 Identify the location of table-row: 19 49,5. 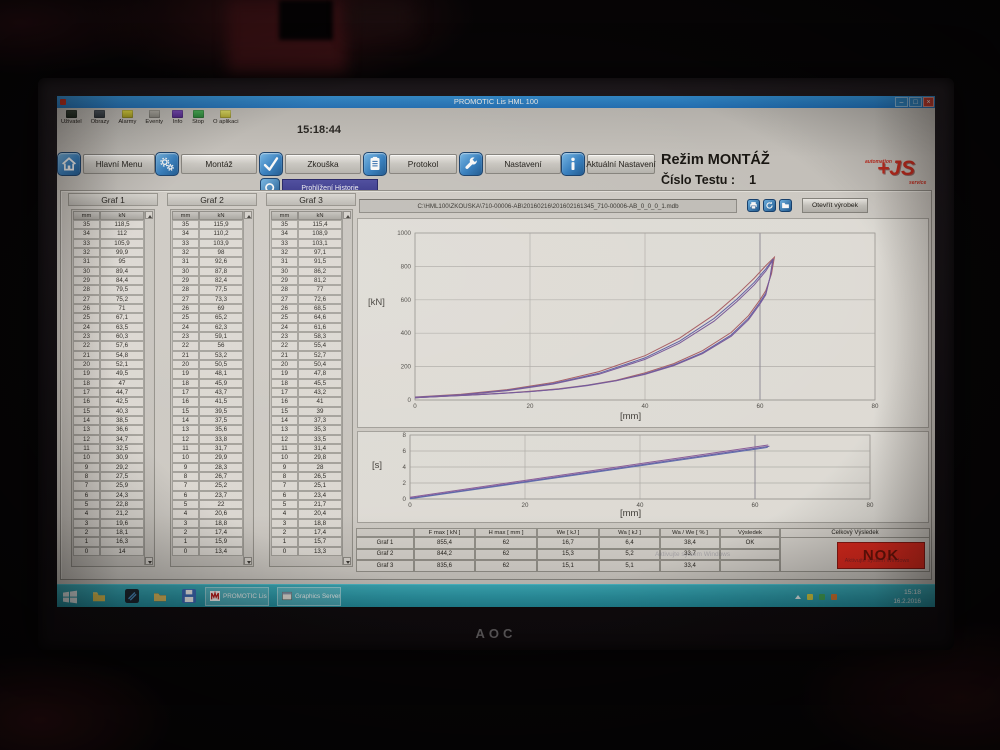
(108, 374).